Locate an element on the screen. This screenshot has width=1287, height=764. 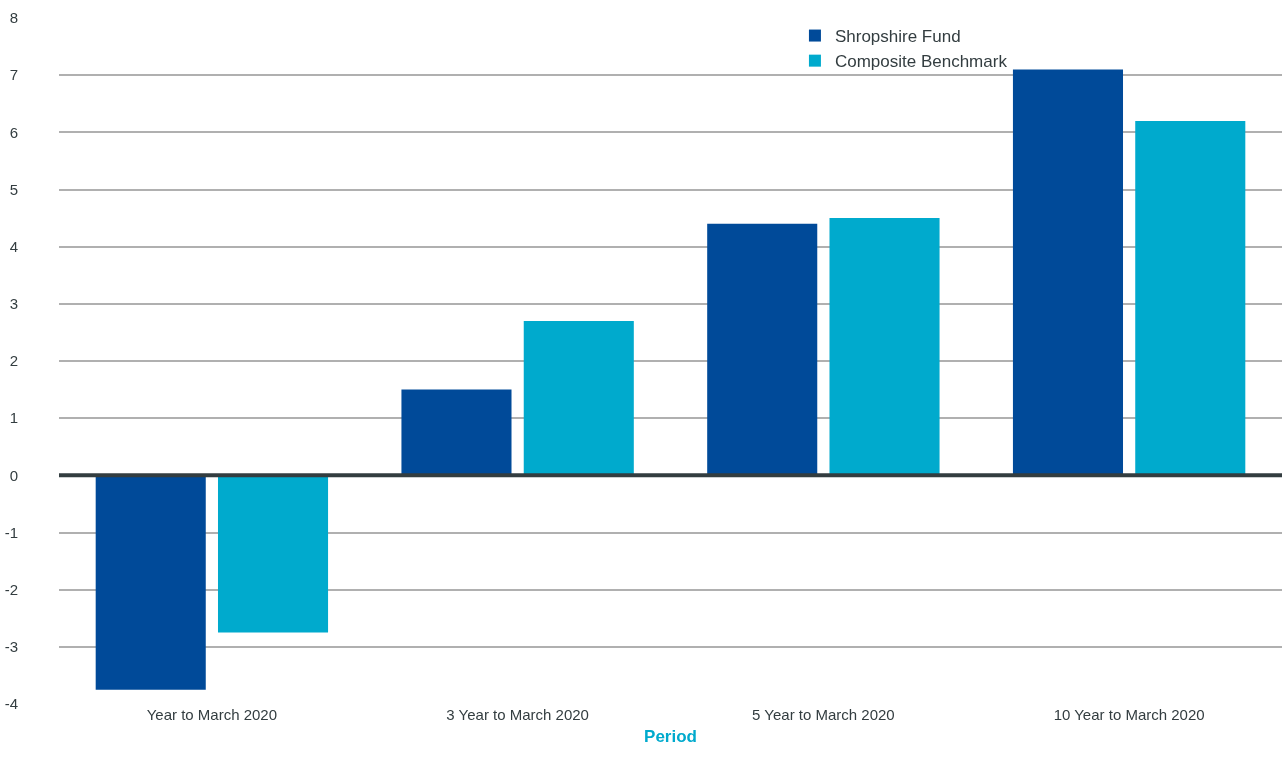
legend-label: Shropshire Fund is located at coordinates (897, 37).